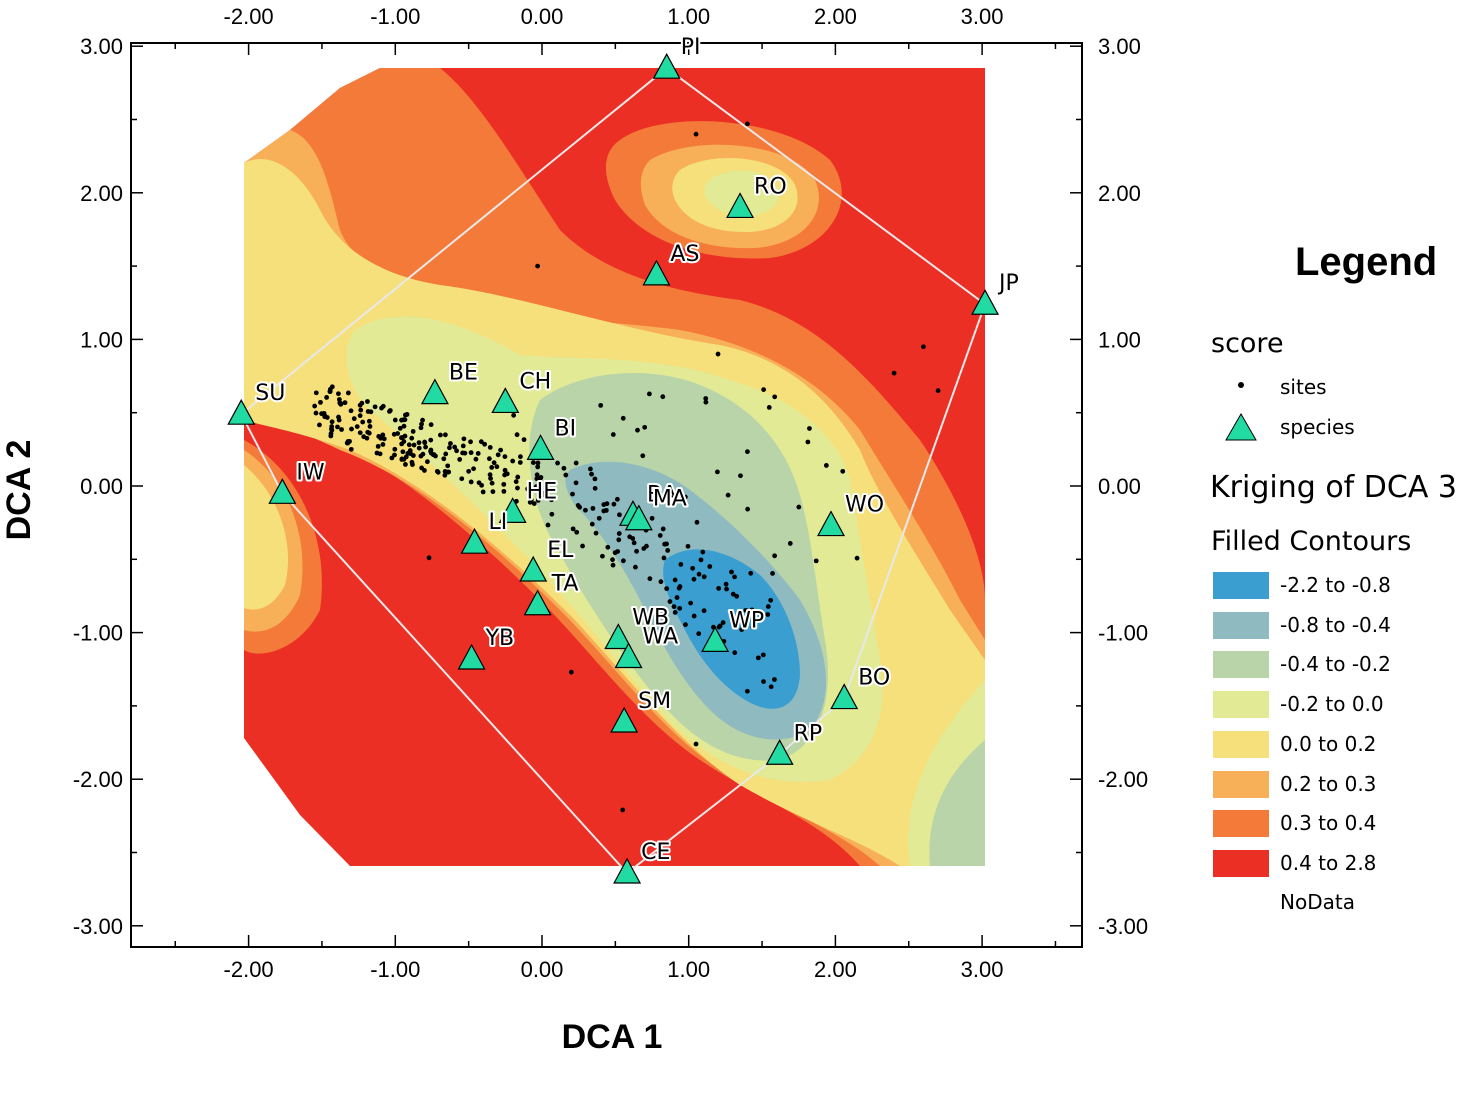 The height and width of the screenshot is (1104, 1479). I want to click on legend-sites-label: sites, so click(1303, 387).